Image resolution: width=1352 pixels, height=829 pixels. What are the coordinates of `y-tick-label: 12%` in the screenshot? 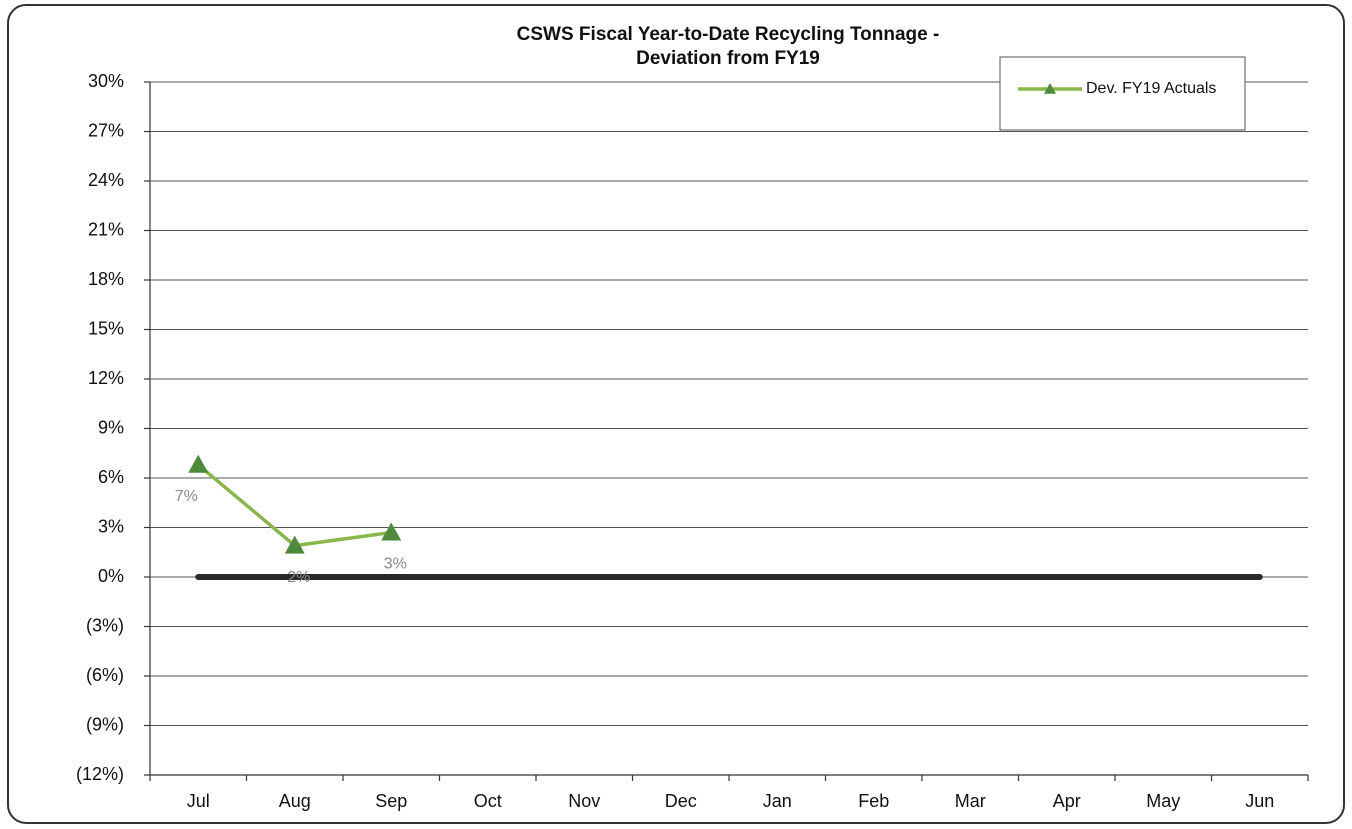 It's located at (106, 378).